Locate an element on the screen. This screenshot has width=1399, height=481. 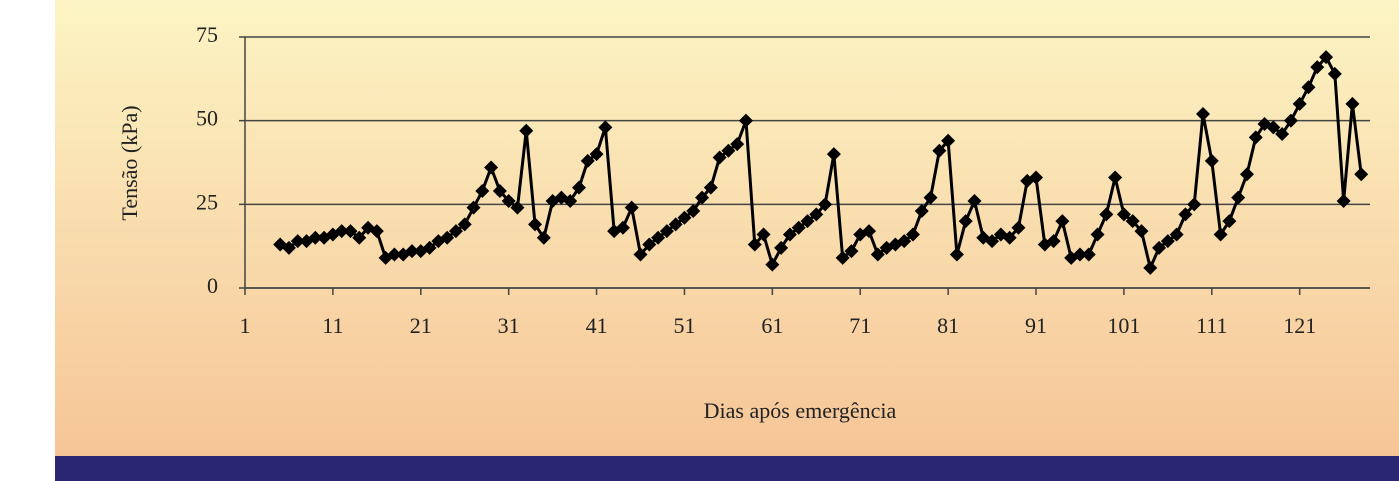
x-tick-label: 21 is located at coordinates (421, 325).